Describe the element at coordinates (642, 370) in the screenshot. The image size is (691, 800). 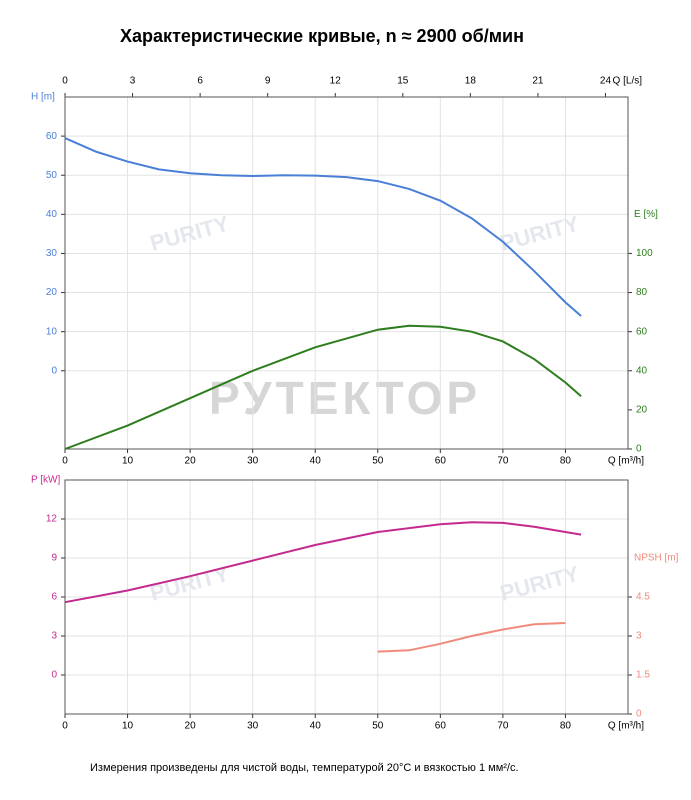
I see `y2-tick-label: 40` at that location.